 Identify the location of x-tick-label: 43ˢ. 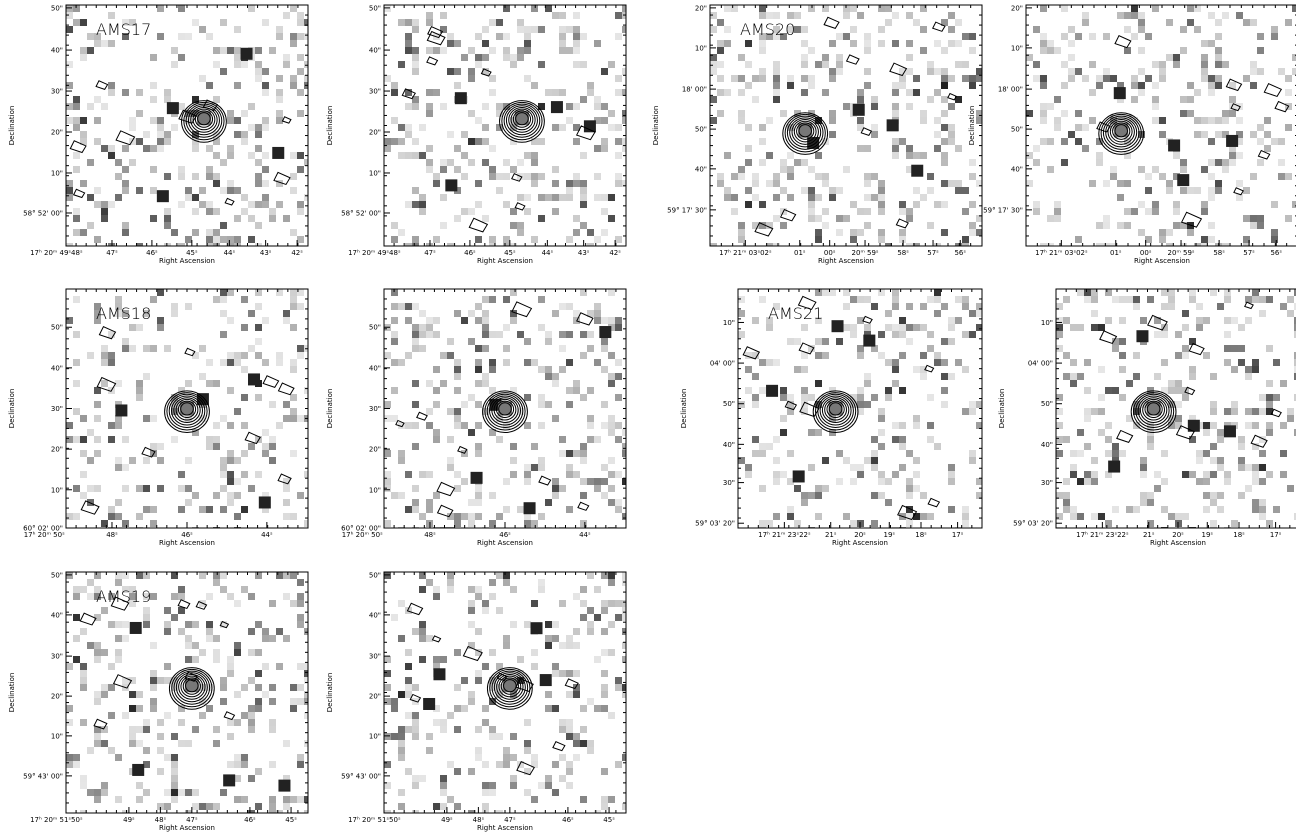
(584, 253).